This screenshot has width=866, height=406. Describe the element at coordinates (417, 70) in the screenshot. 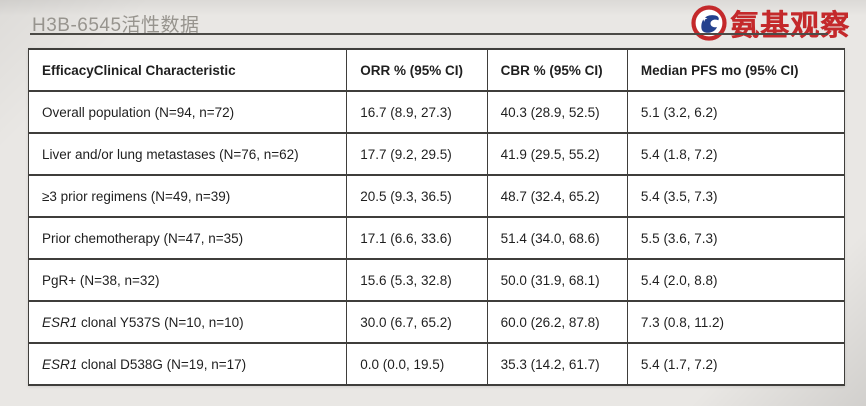

I see `col-header-orr: ORR % (95% CI)` at that location.